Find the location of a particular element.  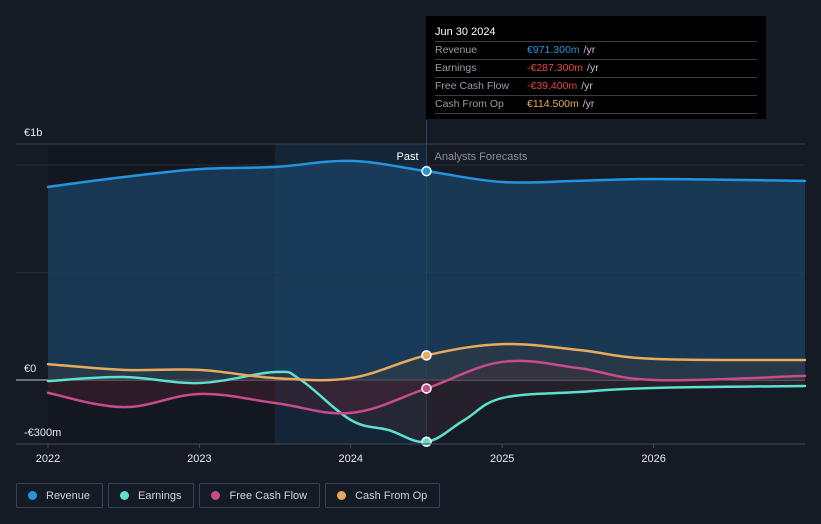

marker-revenue is located at coordinates (426, 171).